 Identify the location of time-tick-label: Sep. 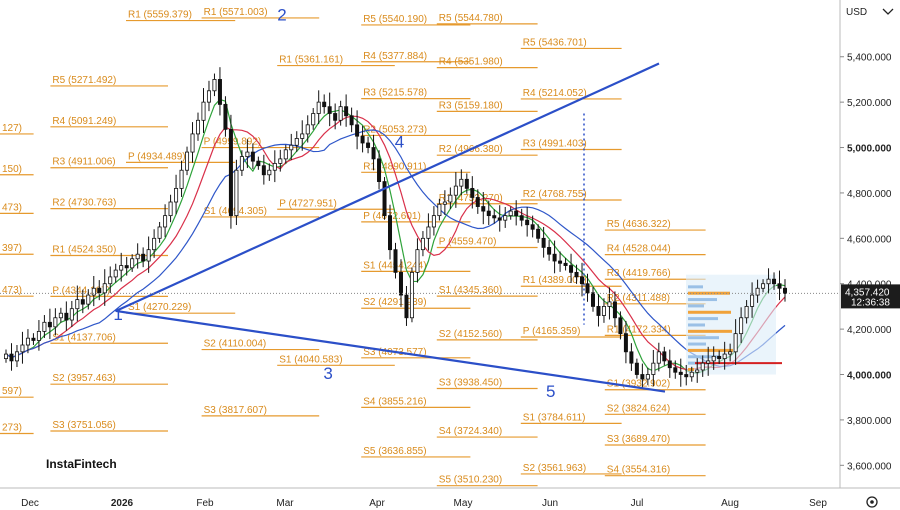
(818, 503).